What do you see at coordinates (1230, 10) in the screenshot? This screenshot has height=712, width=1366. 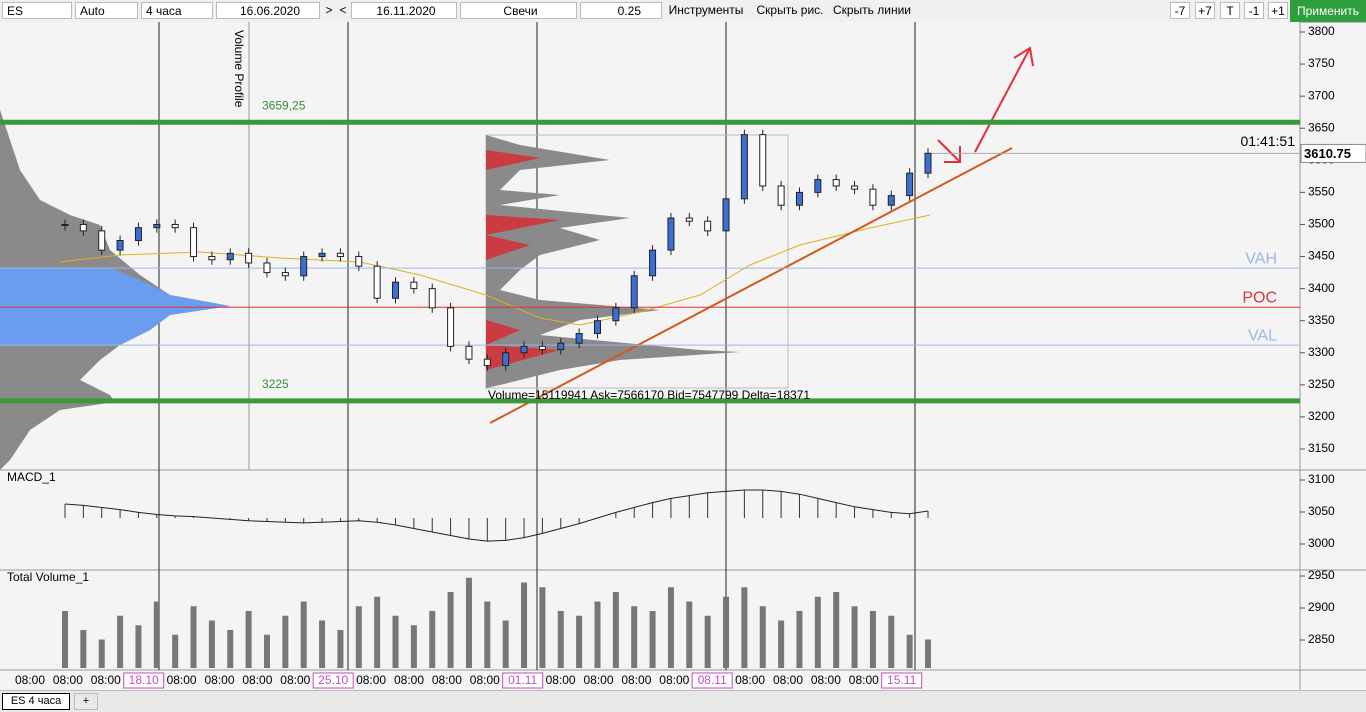 I see `step-button: T` at bounding box center [1230, 10].